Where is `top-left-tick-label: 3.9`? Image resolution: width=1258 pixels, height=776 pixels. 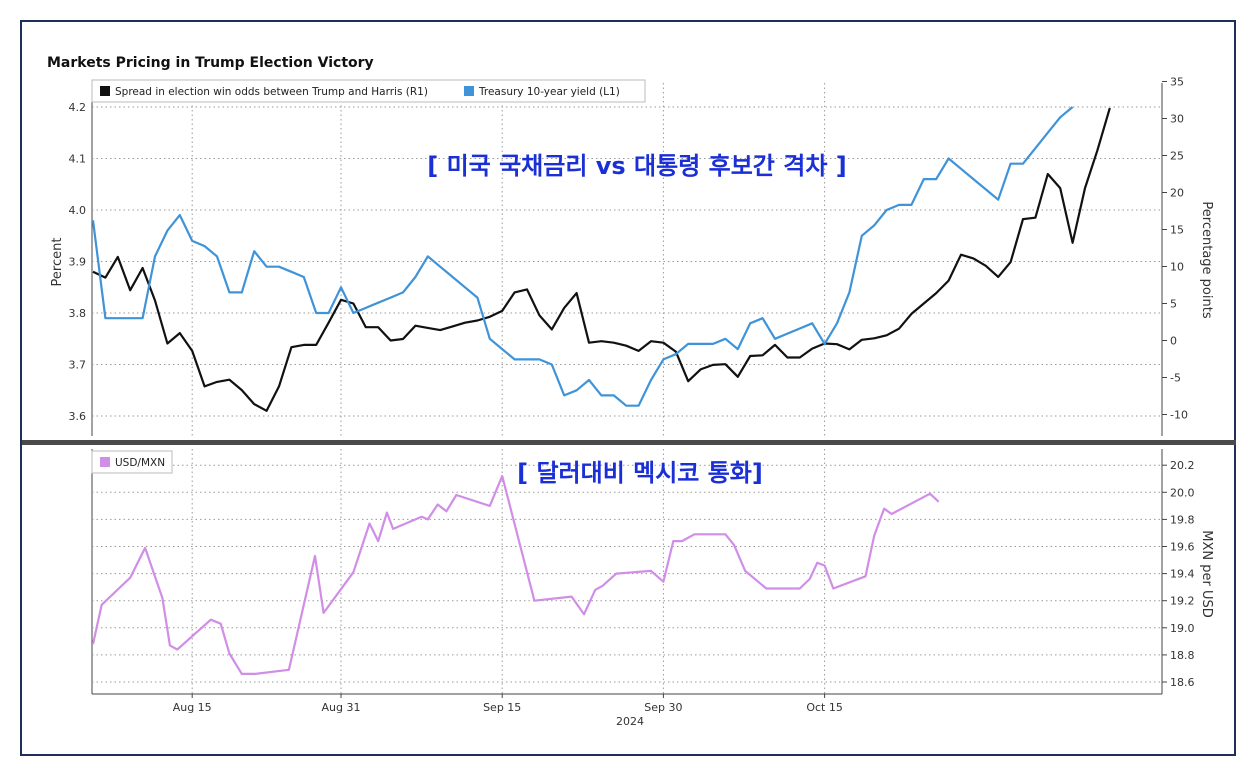
top-left-tick-label: 3.9 is located at coordinates (78, 262).